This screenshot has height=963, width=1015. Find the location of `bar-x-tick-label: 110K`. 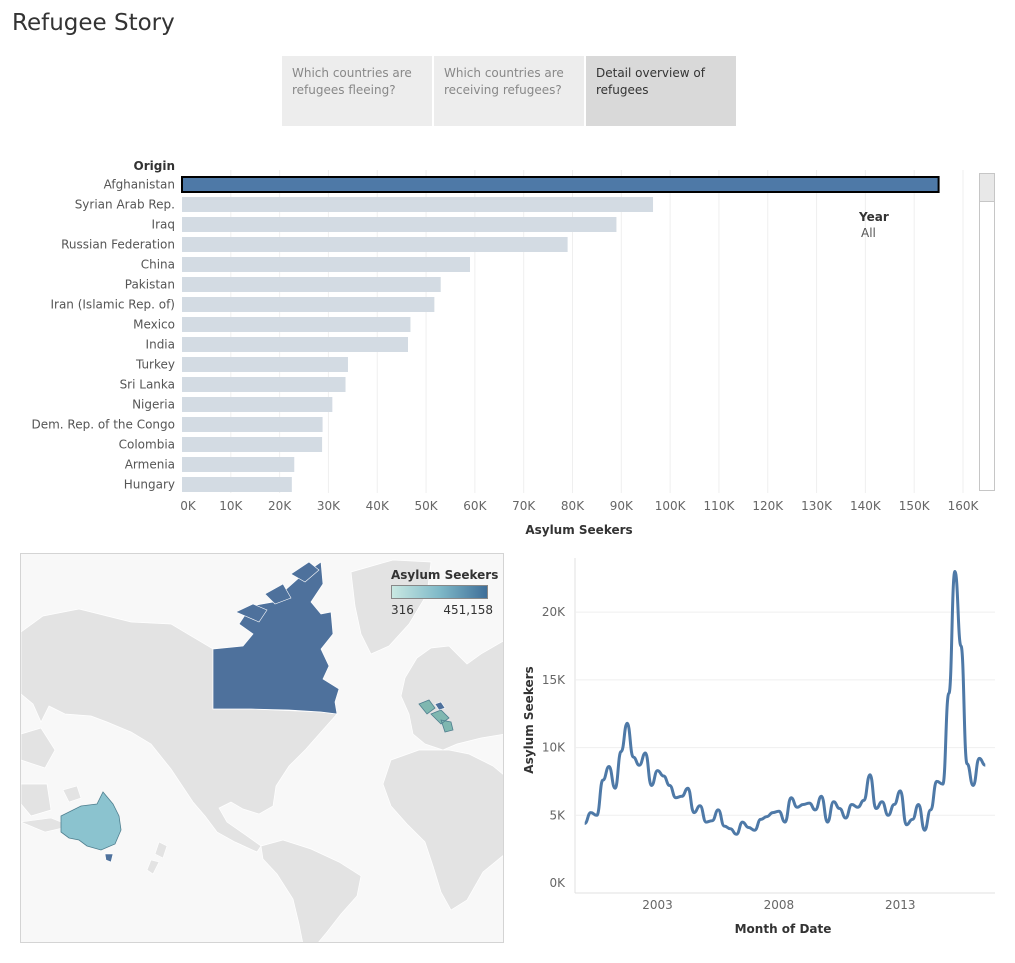

bar-x-tick-label: 110K is located at coordinates (720, 506).